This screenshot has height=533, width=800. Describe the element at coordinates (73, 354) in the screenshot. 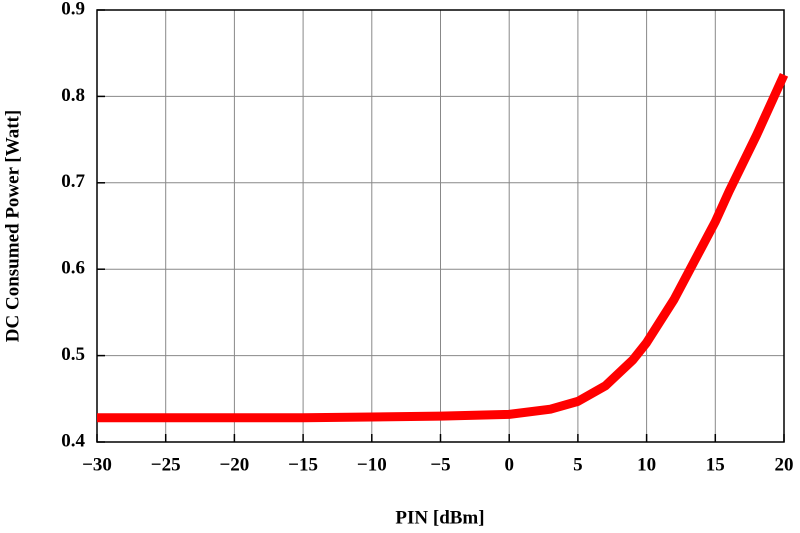

I see `y-tick-label: 0.5` at that location.